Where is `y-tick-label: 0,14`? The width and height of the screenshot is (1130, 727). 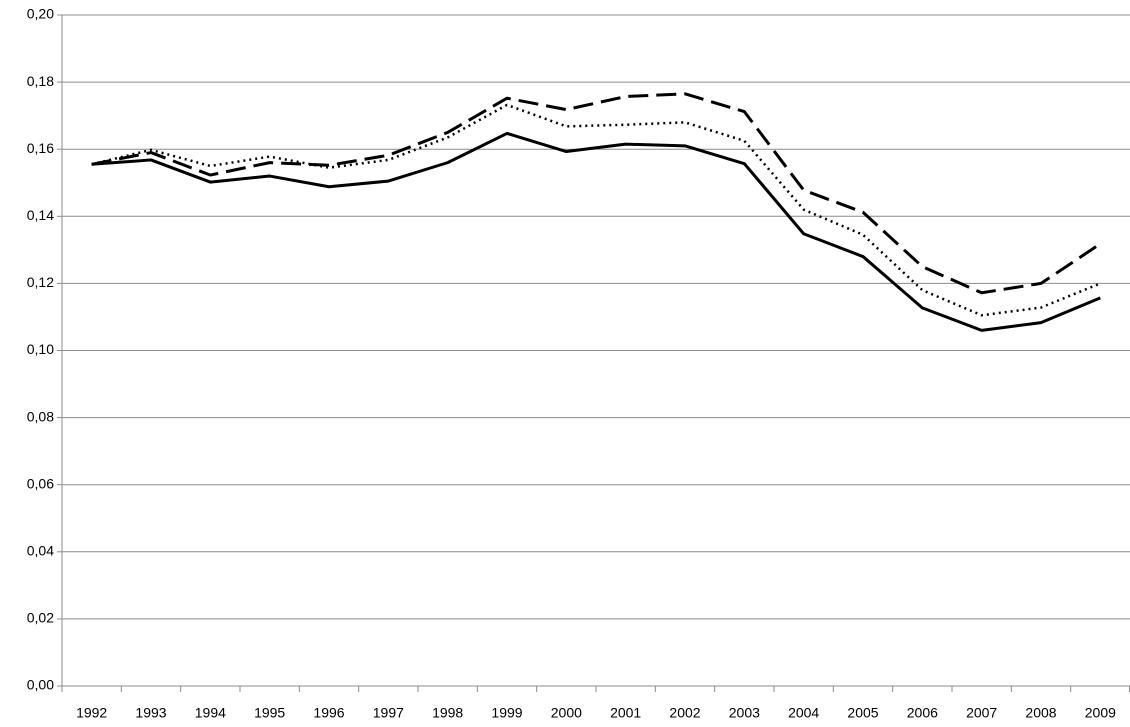
y-tick-label: 0,14 is located at coordinates (40, 215).